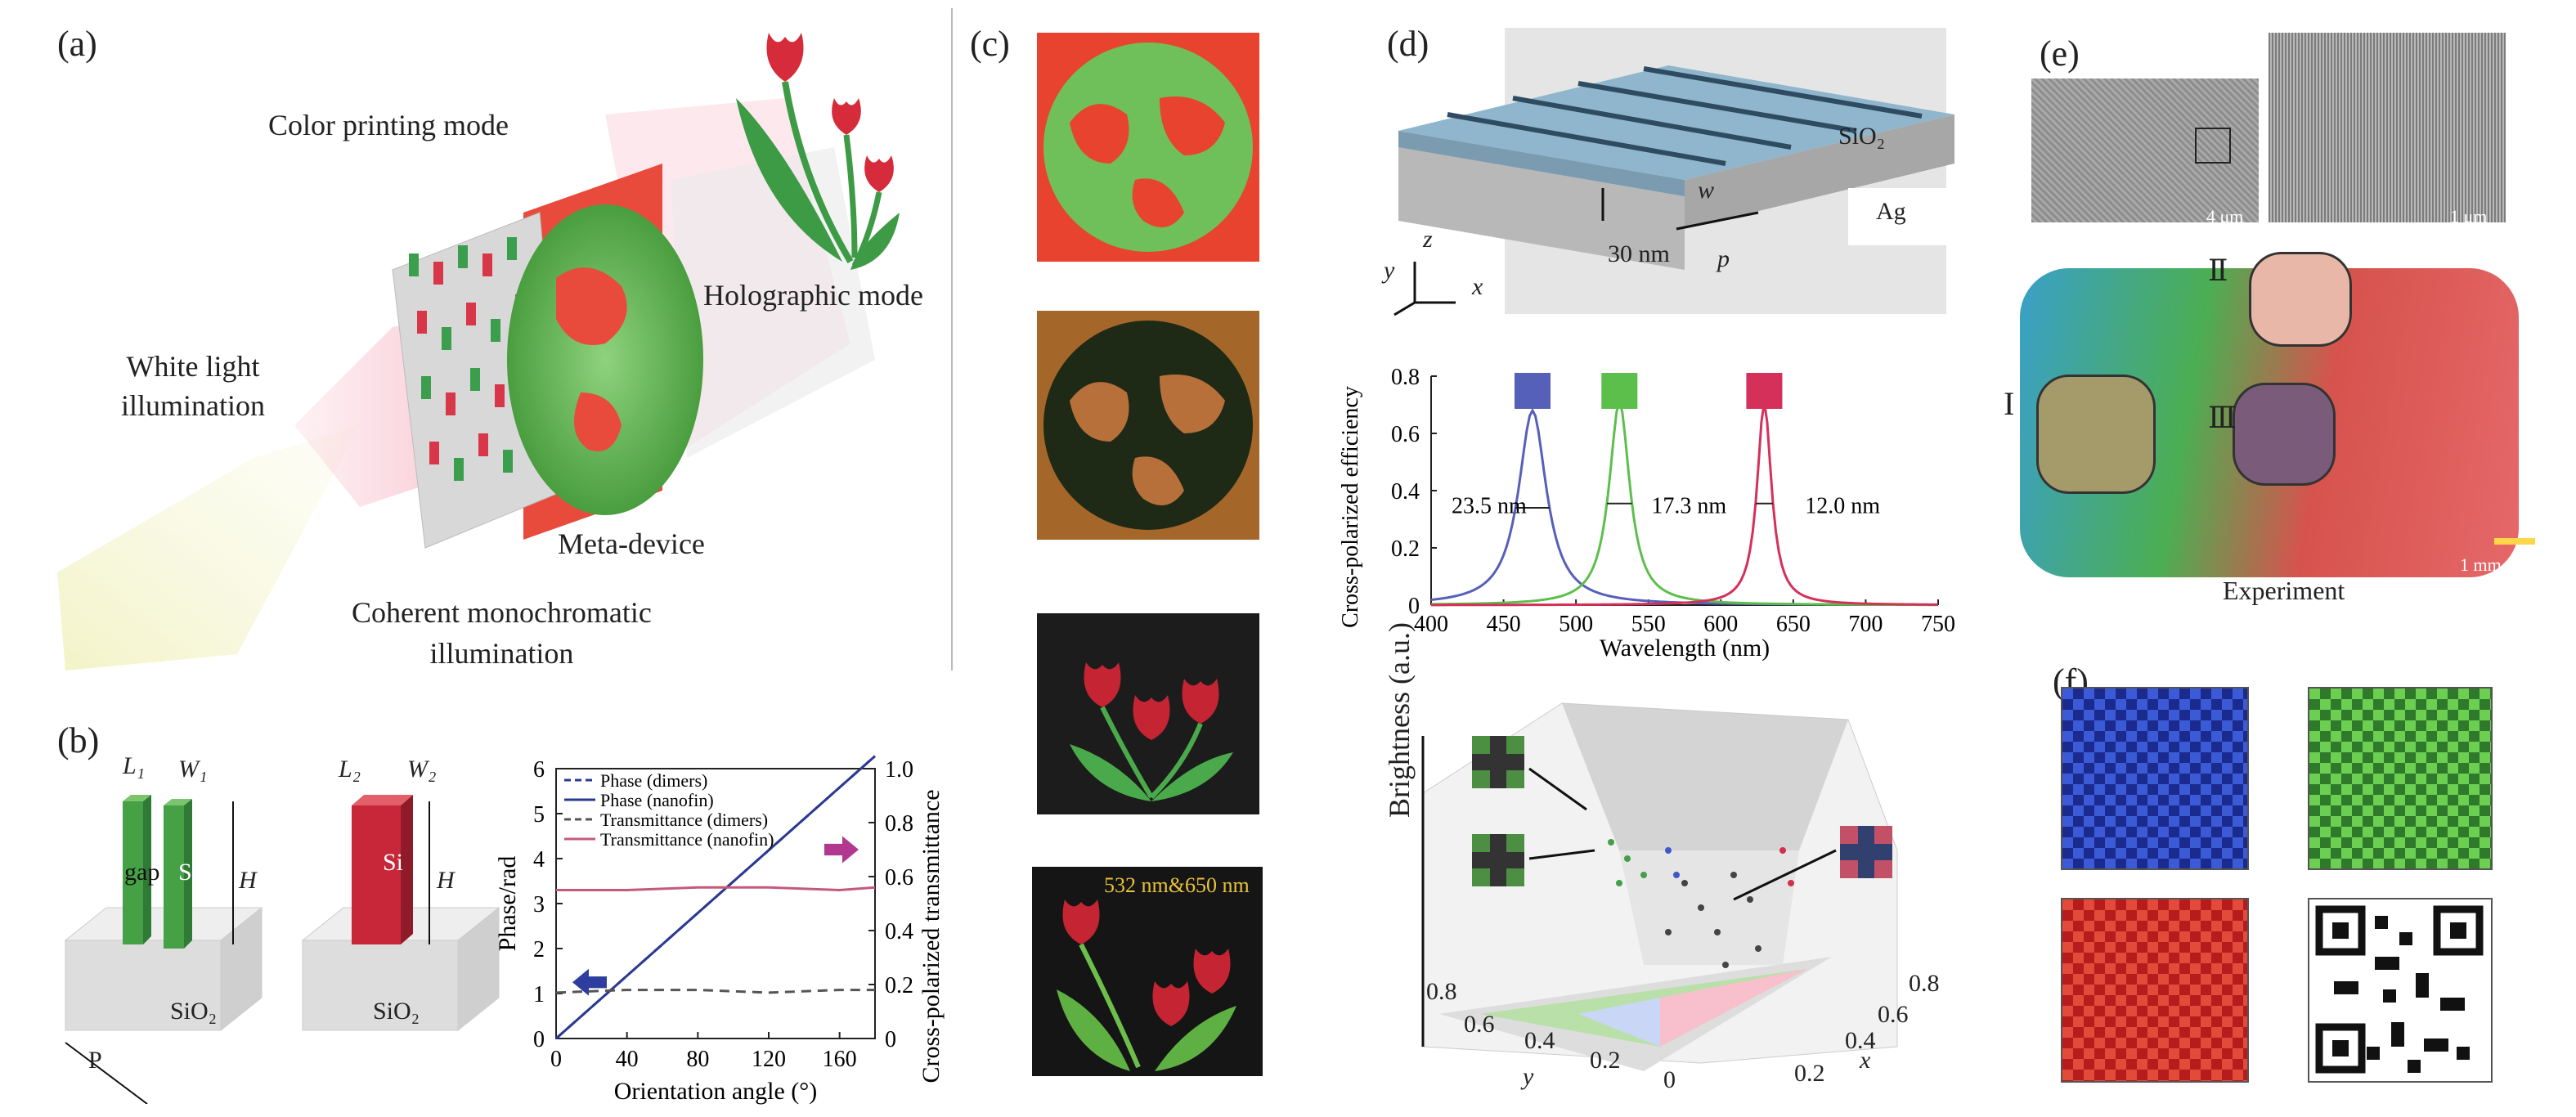  I want to click on ag-label: Ag, so click(1891, 211).